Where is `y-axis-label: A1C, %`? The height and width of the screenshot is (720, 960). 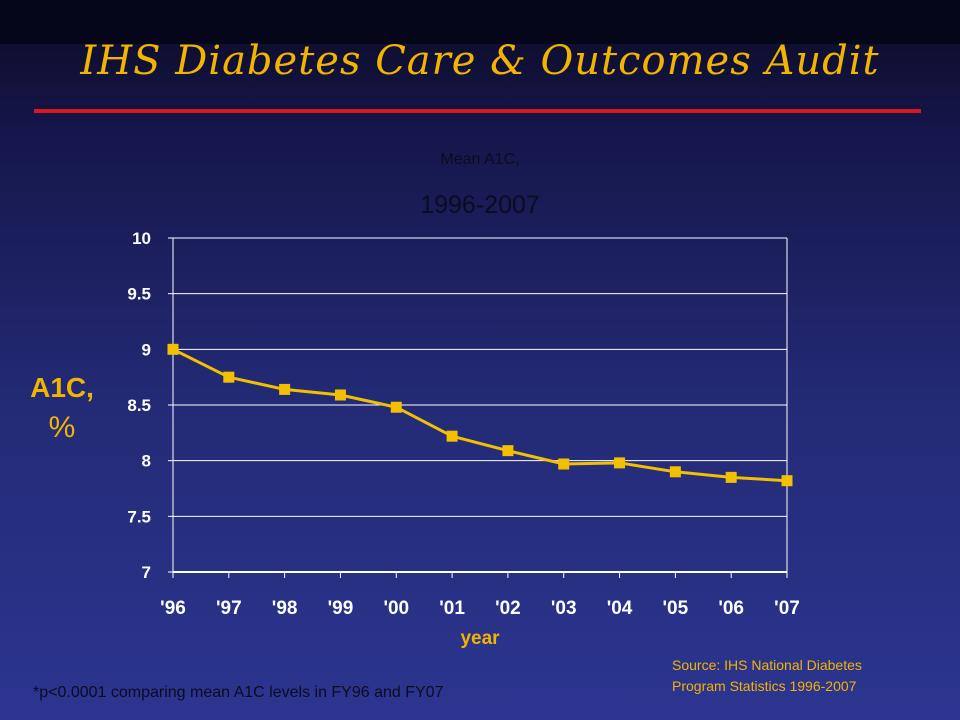
y-axis-label: A1C, % is located at coordinates (62, 408).